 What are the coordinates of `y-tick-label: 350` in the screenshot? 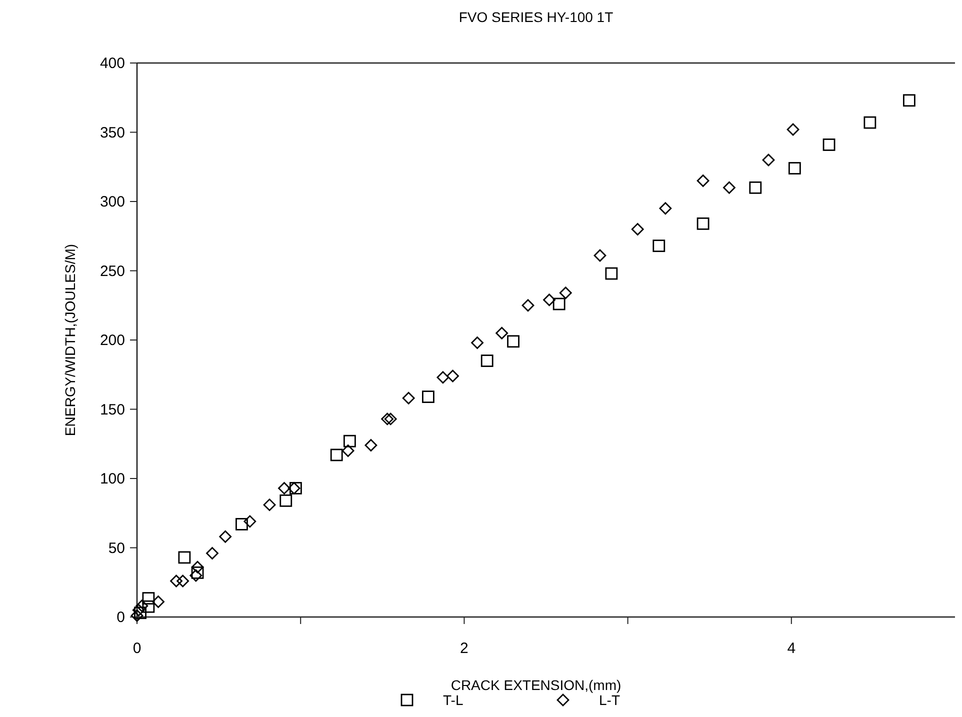 It's located at (112, 133).